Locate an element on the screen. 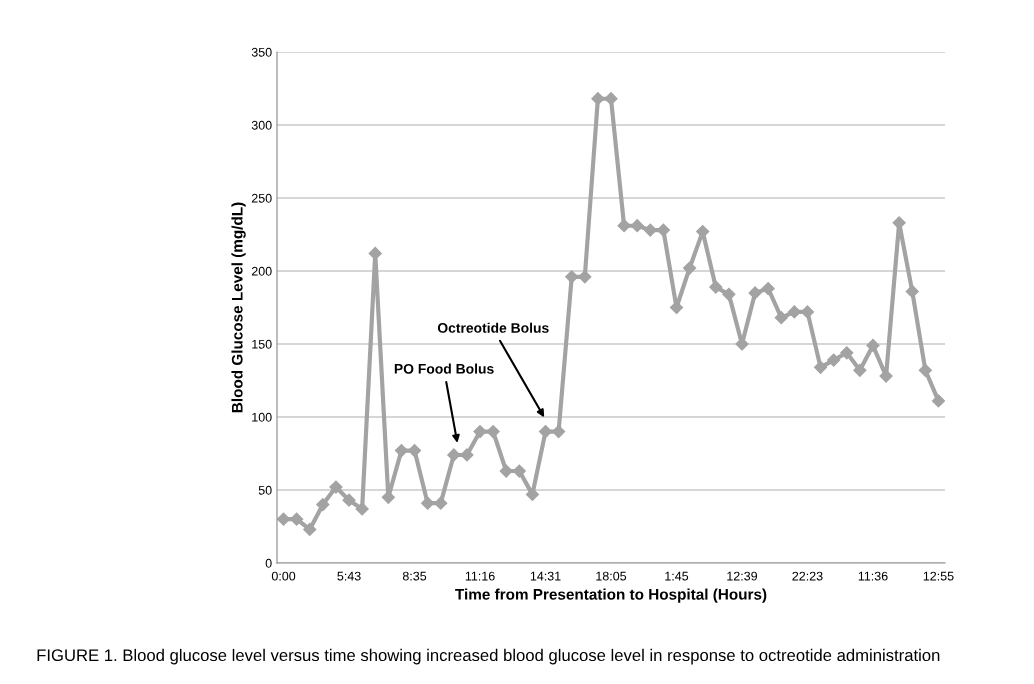 The width and height of the screenshot is (1034, 684). x-tick-label: 1:45 is located at coordinates (677, 576).